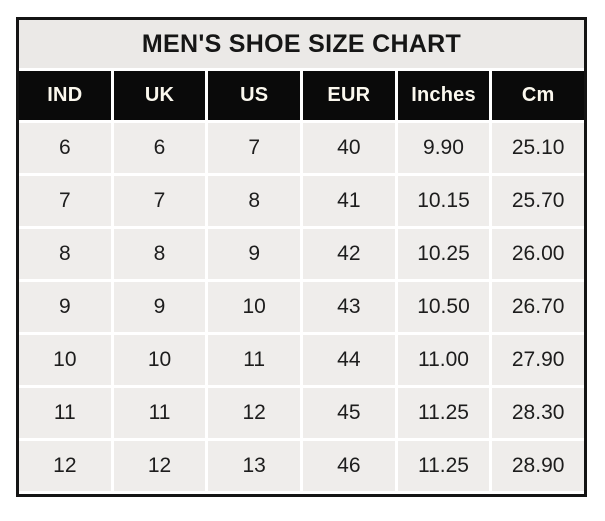 Image resolution: width=605 pixels, height=521 pixels. What do you see at coordinates (348, 466) in the screenshot?
I see `table-cell-r6-c3: 46` at bounding box center [348, 466].